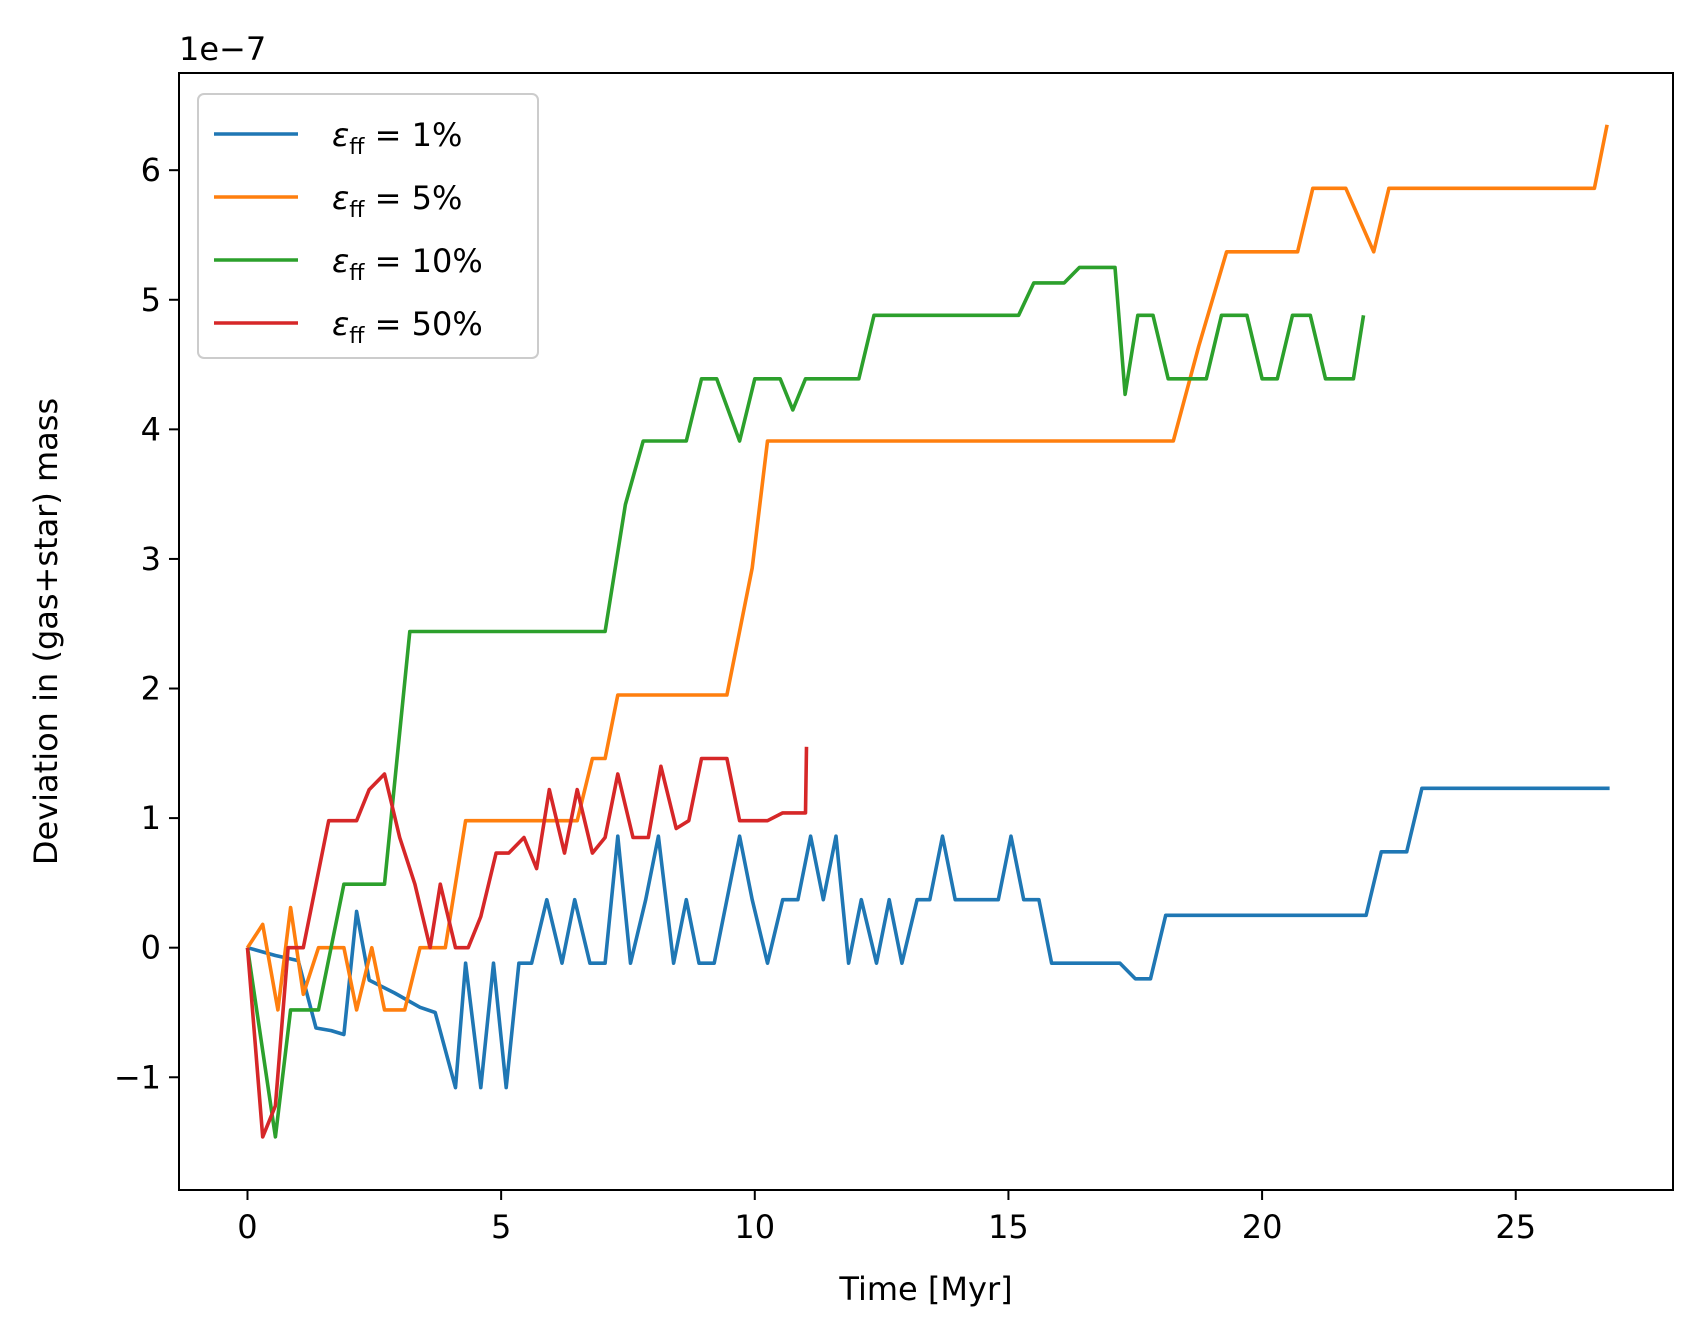 This screenshot has height=1338, width=1695. What do you see at coordinates (754, 1227) in the screenshot?
I see `x-tick-label: 10` at bounding box center [754, 1227].